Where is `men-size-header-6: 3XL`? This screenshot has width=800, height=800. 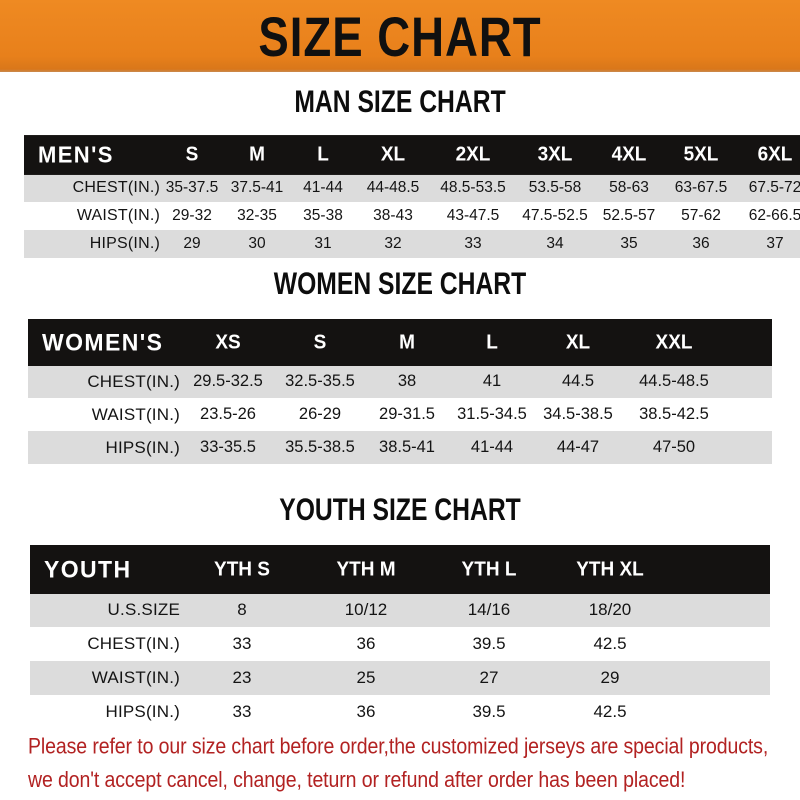 men-size-header-6: 3XL is located at coordinates (555, 155).